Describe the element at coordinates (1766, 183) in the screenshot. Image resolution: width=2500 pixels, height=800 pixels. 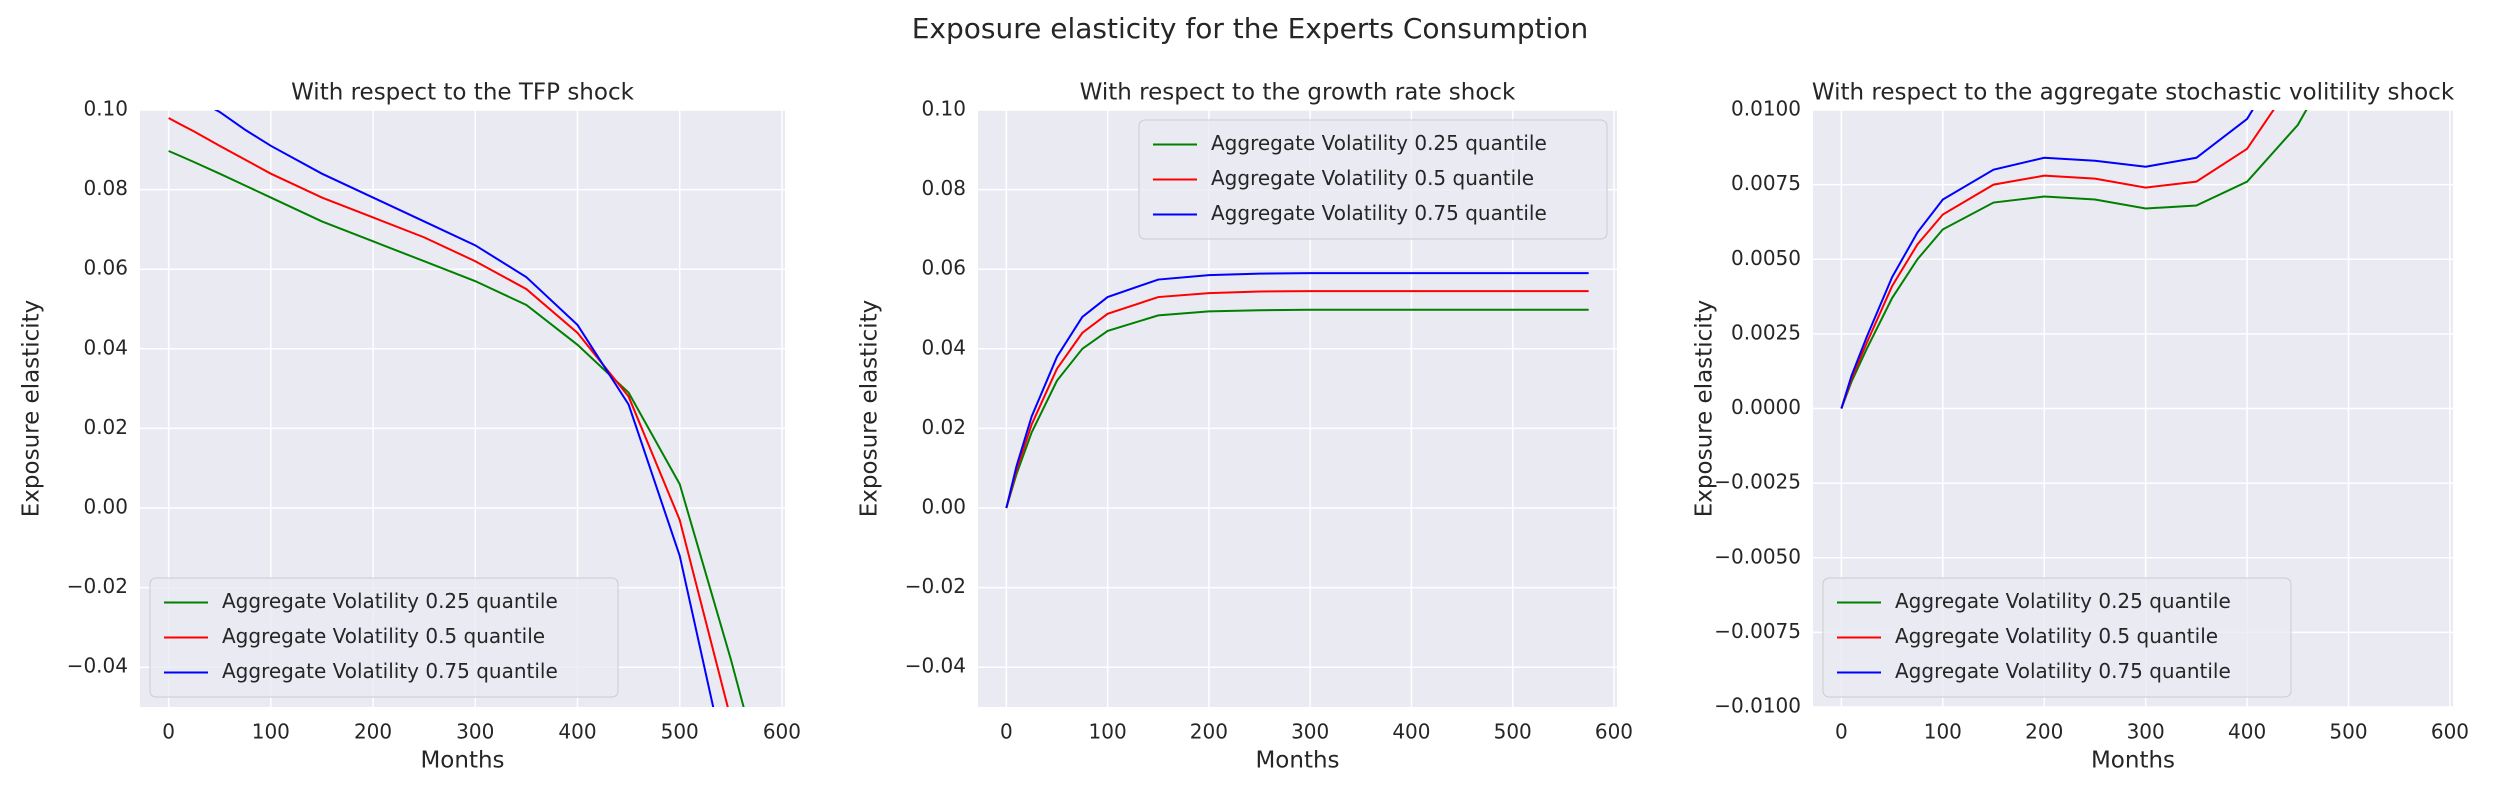
I see `y-tick-label: 0.0075` at that location.